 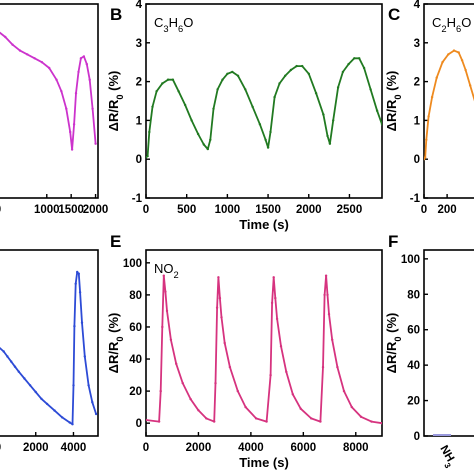 I want to click on y-tick-label: 3, so click(x=139, y=44).